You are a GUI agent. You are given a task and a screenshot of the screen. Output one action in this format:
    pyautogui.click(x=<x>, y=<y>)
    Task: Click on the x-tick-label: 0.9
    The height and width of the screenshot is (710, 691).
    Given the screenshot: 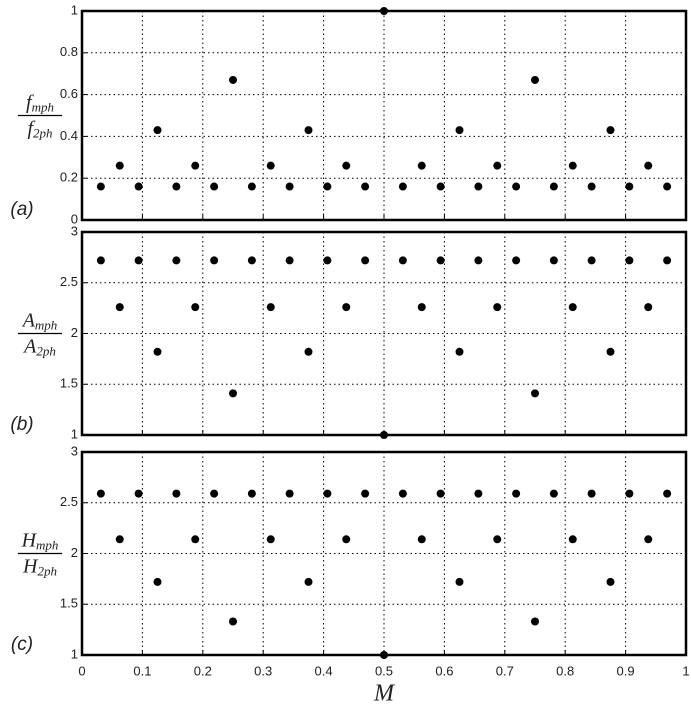 What is the action you would take?
    pyautogui.click(x=626, y=670)
    